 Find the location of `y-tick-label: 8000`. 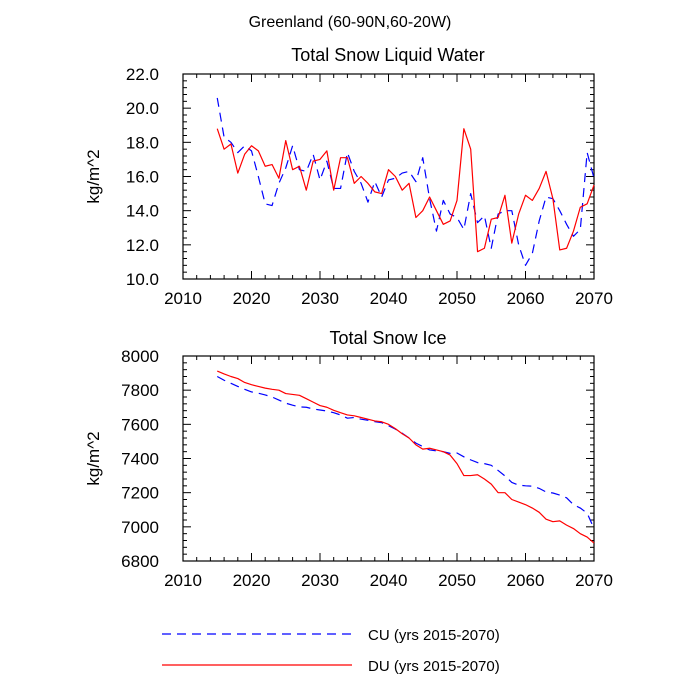

y-tick-label: 8000 is located at coordinates (140, 356).